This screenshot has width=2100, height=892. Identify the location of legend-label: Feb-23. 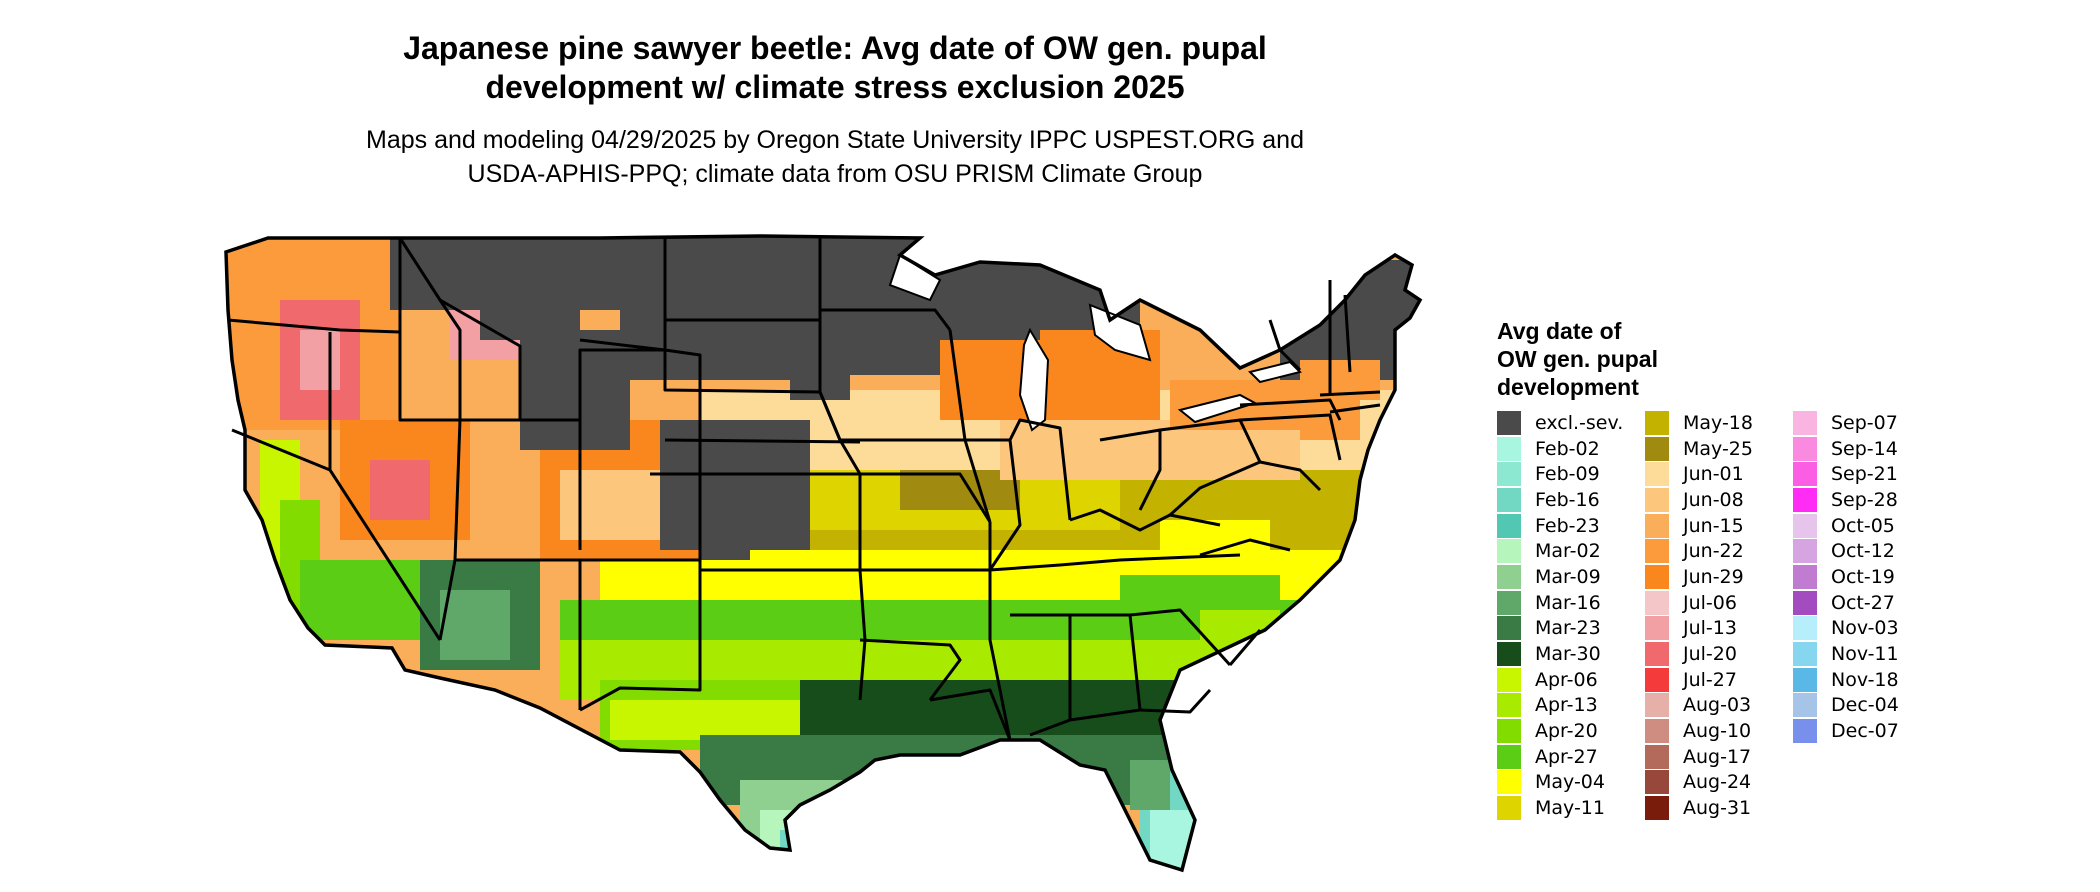
(1567, 525).